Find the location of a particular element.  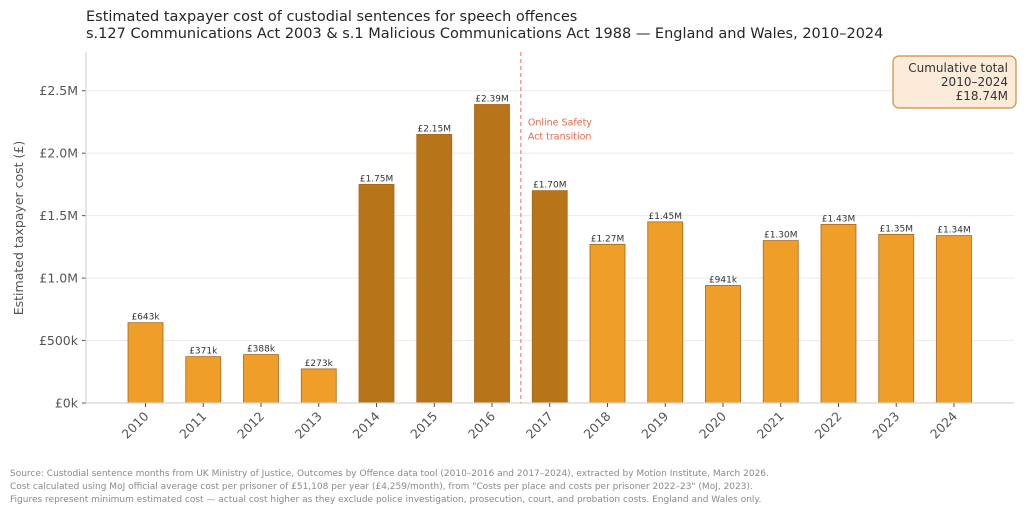

cumulative-total-box-frame is located at coordinates (954, 82).